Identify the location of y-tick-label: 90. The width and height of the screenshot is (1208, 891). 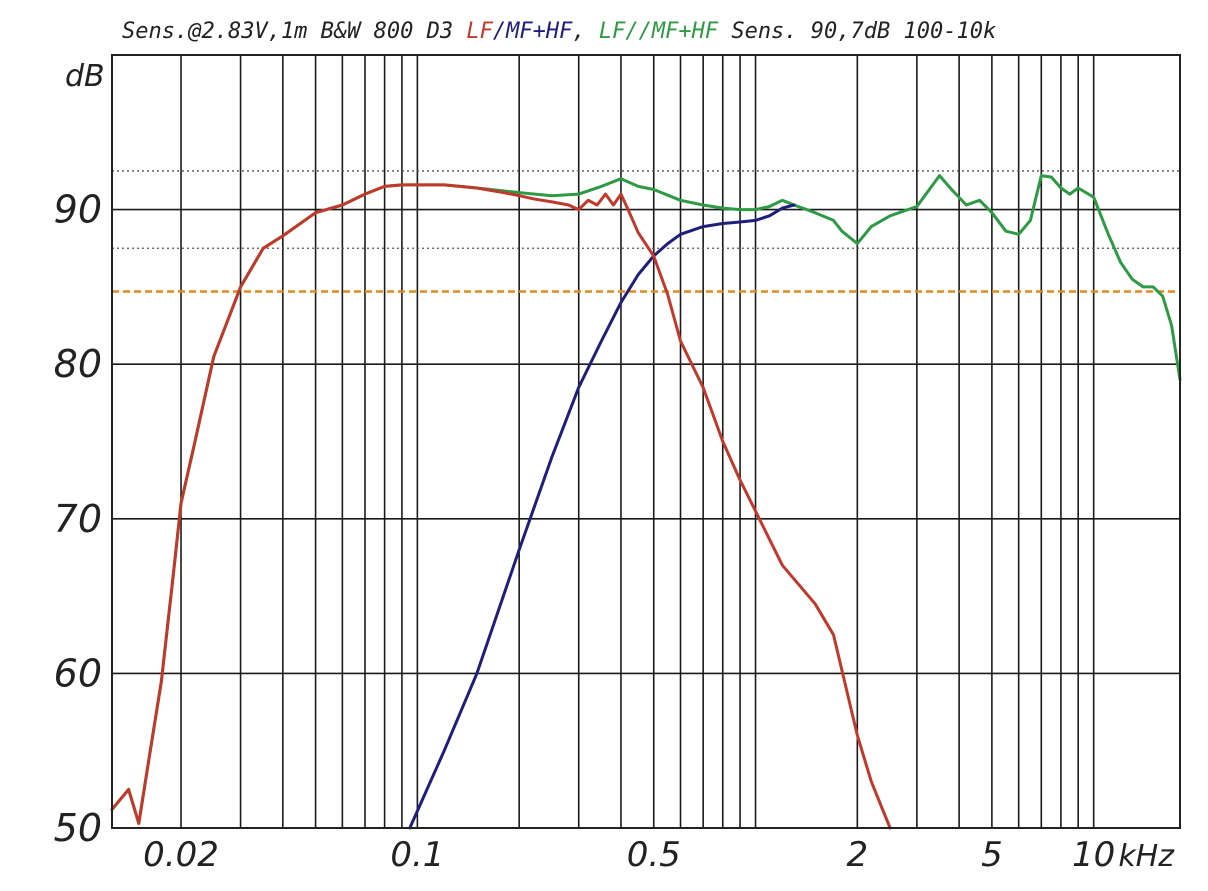
(78, 210).